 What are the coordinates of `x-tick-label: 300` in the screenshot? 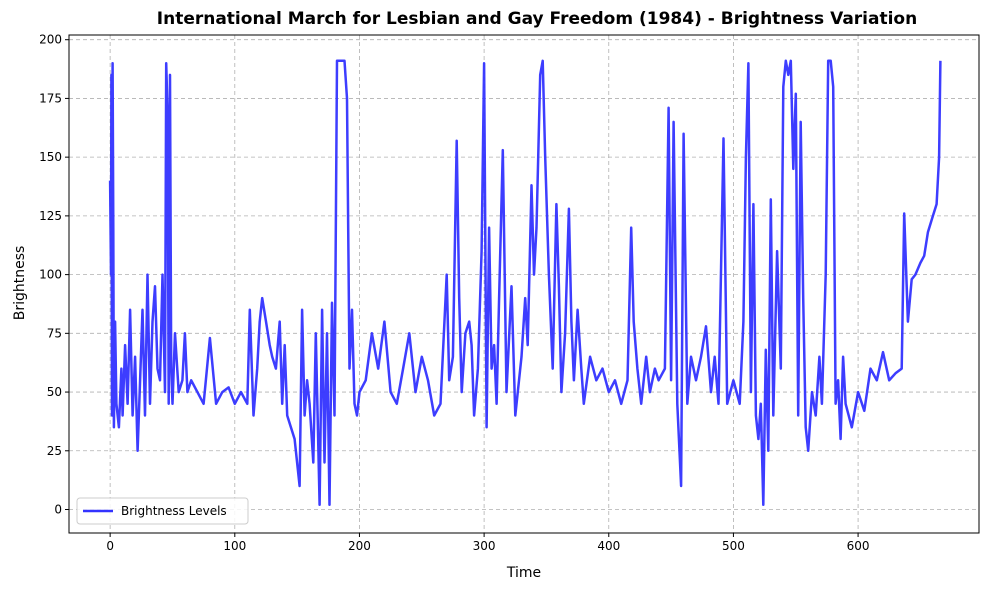 It's located at (484, 546).